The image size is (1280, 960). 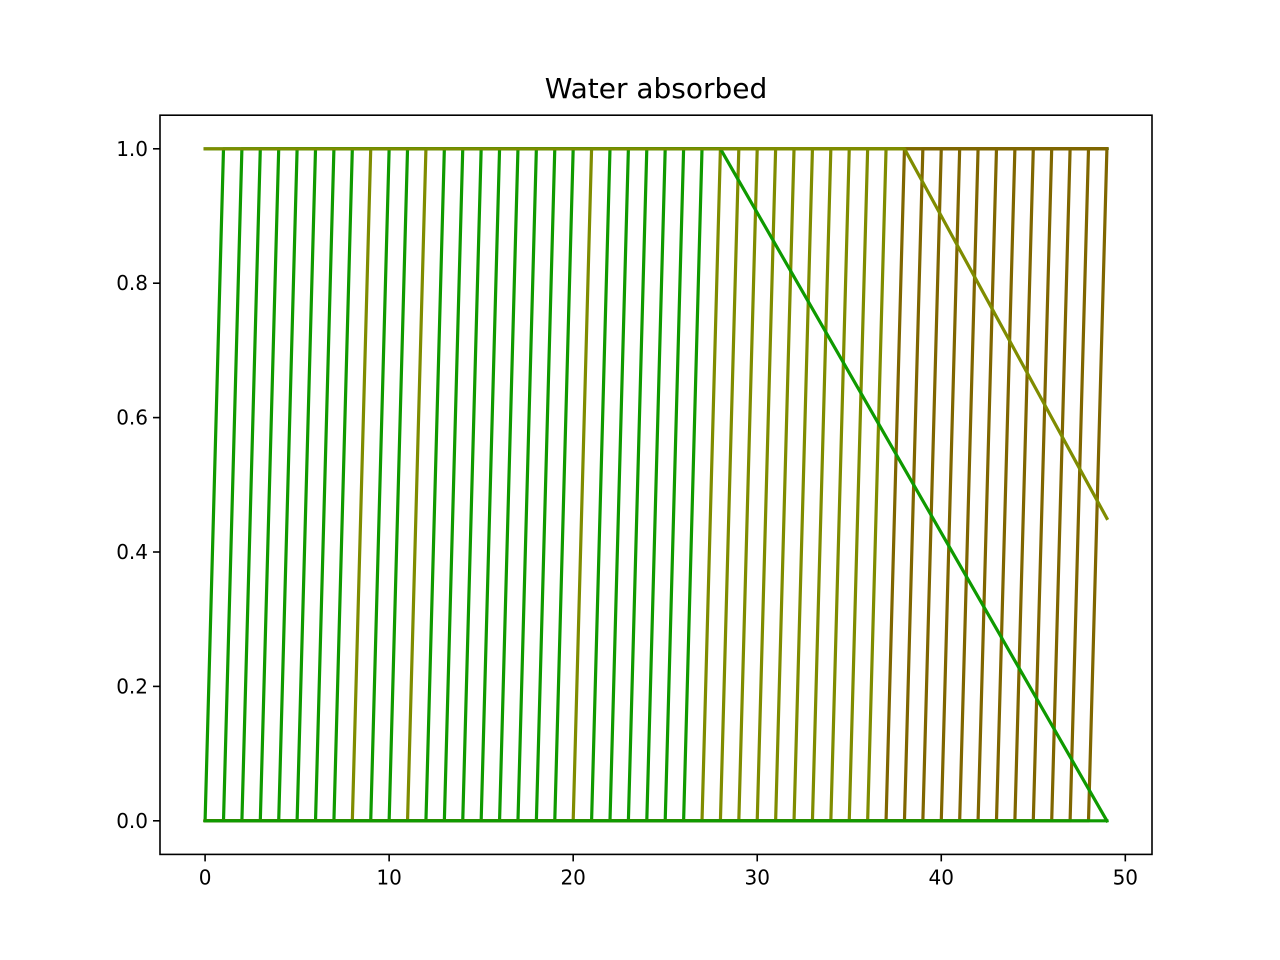 I want to click on y-tick-label: 1.0, so click(x=132, y=149).